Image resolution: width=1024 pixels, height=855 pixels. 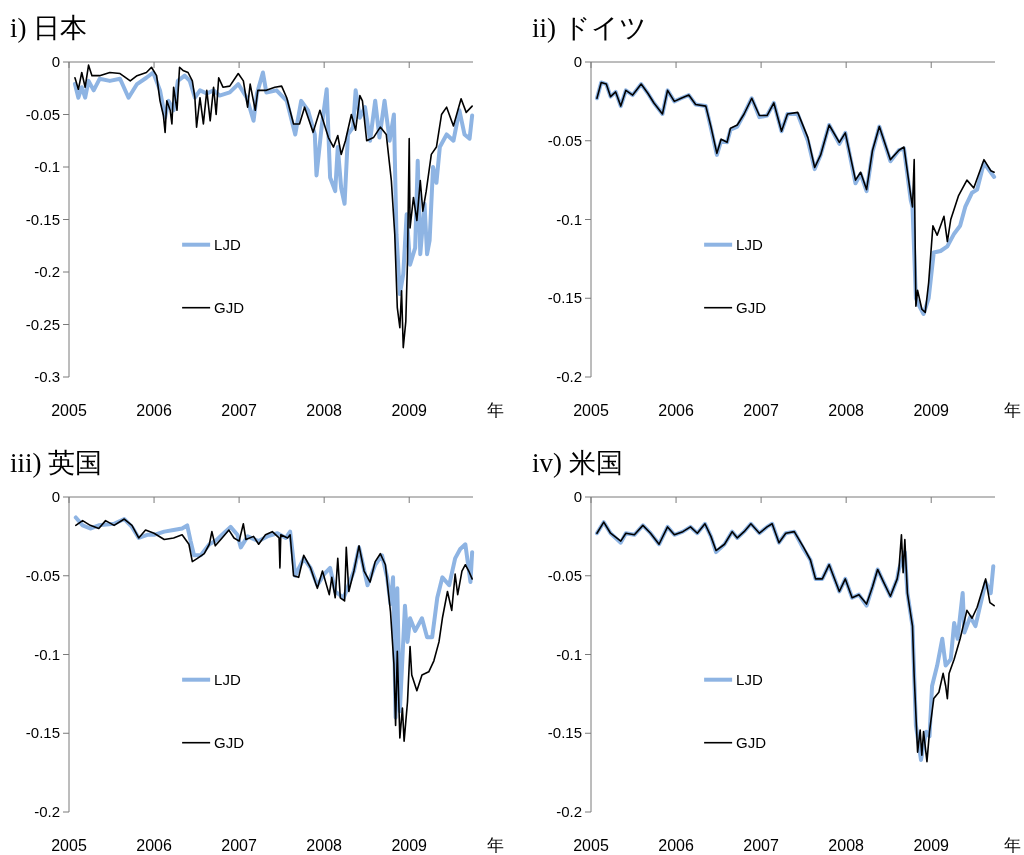 What do you see at coordinates (589, 28) in the screenshot?
I see `chart-title: ii) ドイツ` at bounding box center [589, 28].